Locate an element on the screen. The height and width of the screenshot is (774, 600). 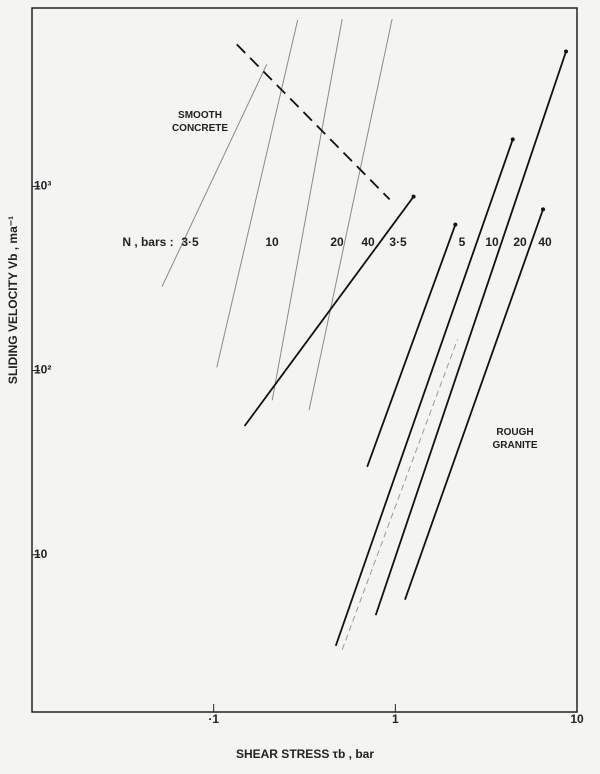
annotation: N , bars : is located at coordinates (147, 242).